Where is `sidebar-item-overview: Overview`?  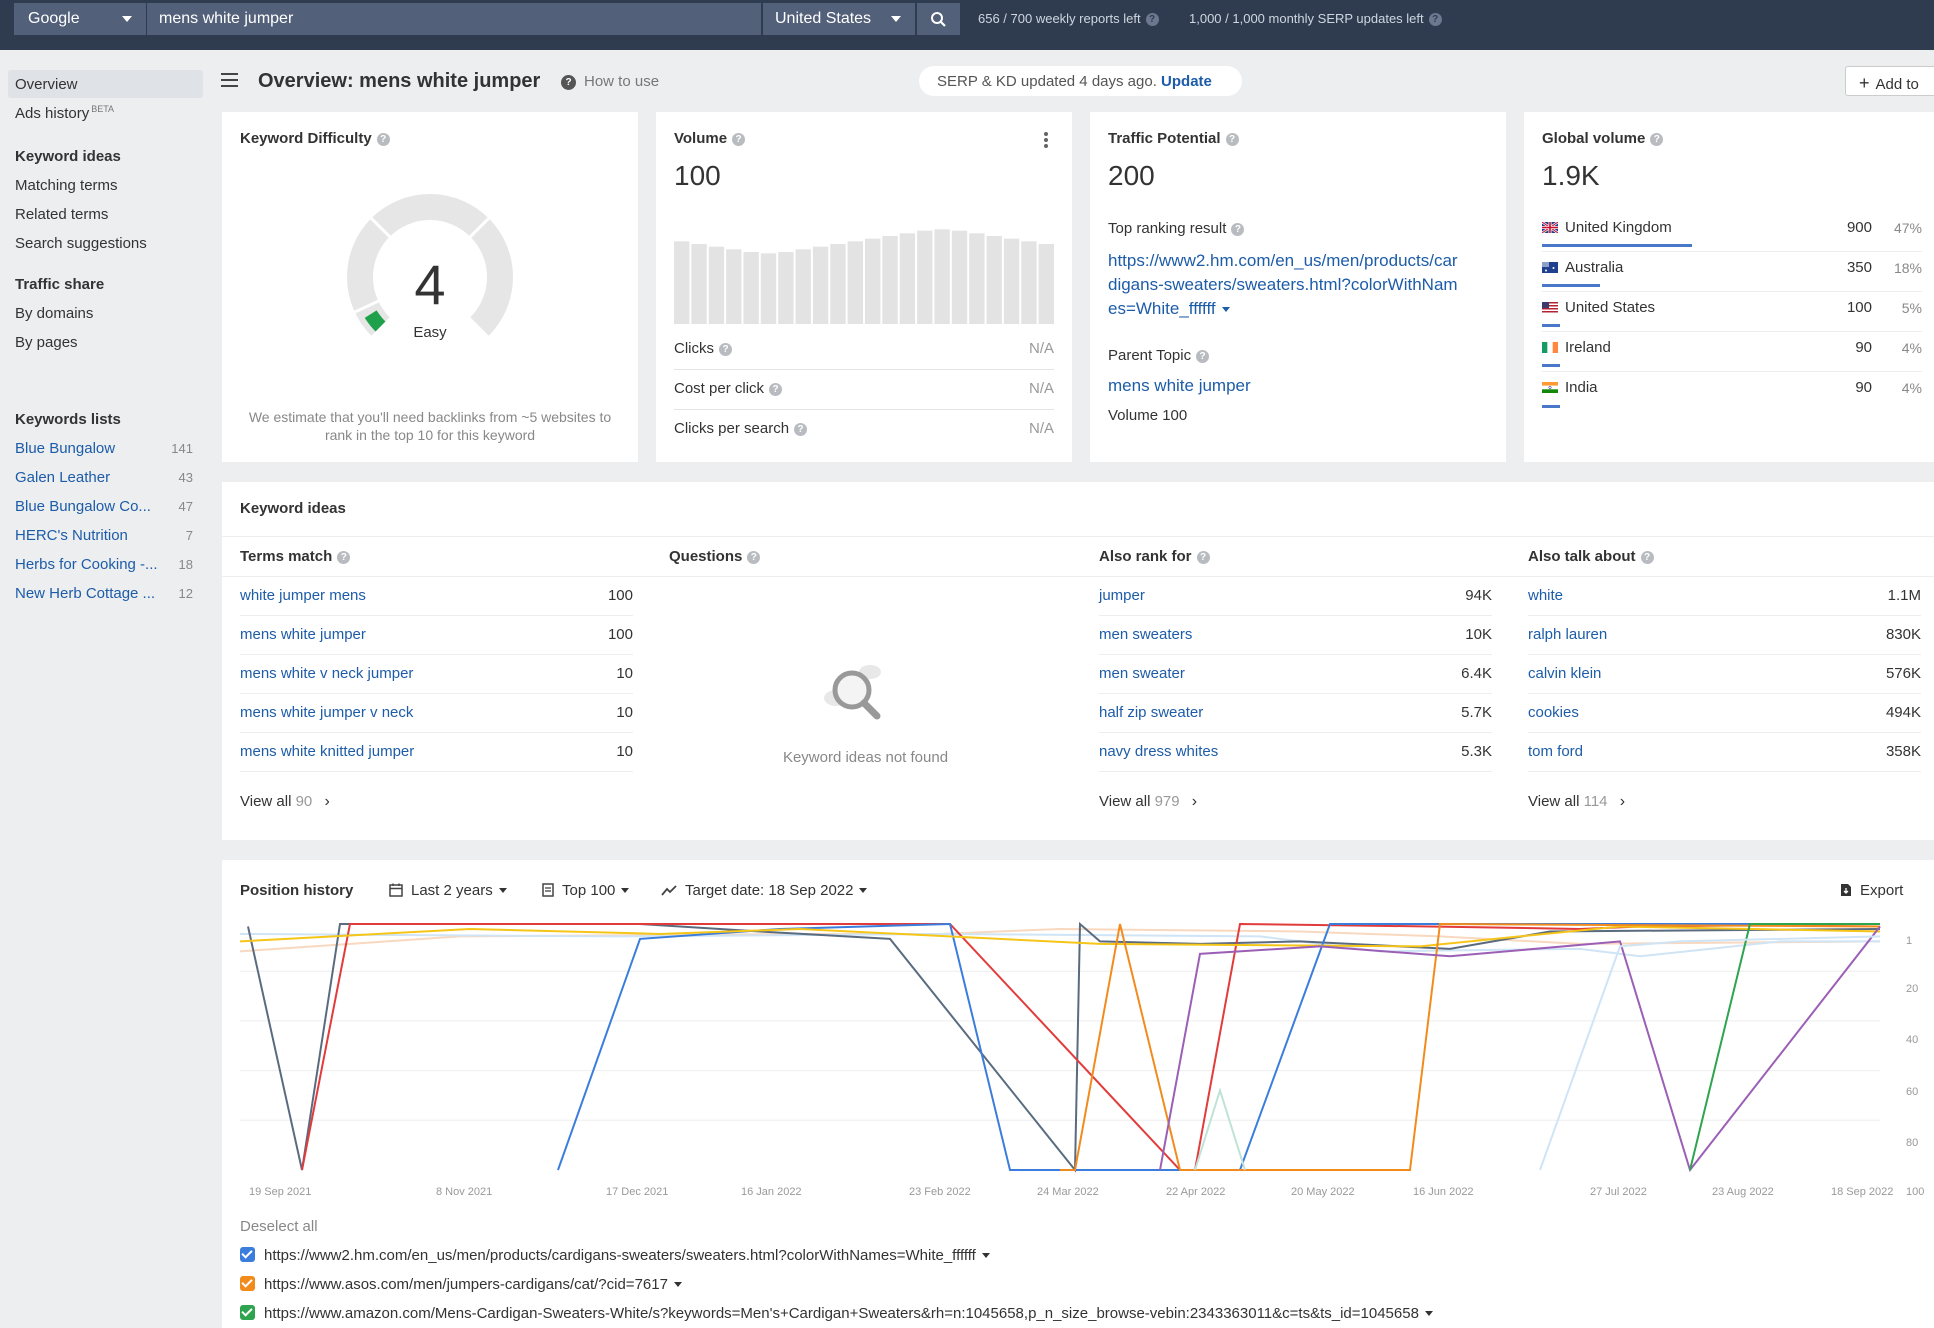 sidebar-item-overview: Overview is located at coordinates (46, 84).